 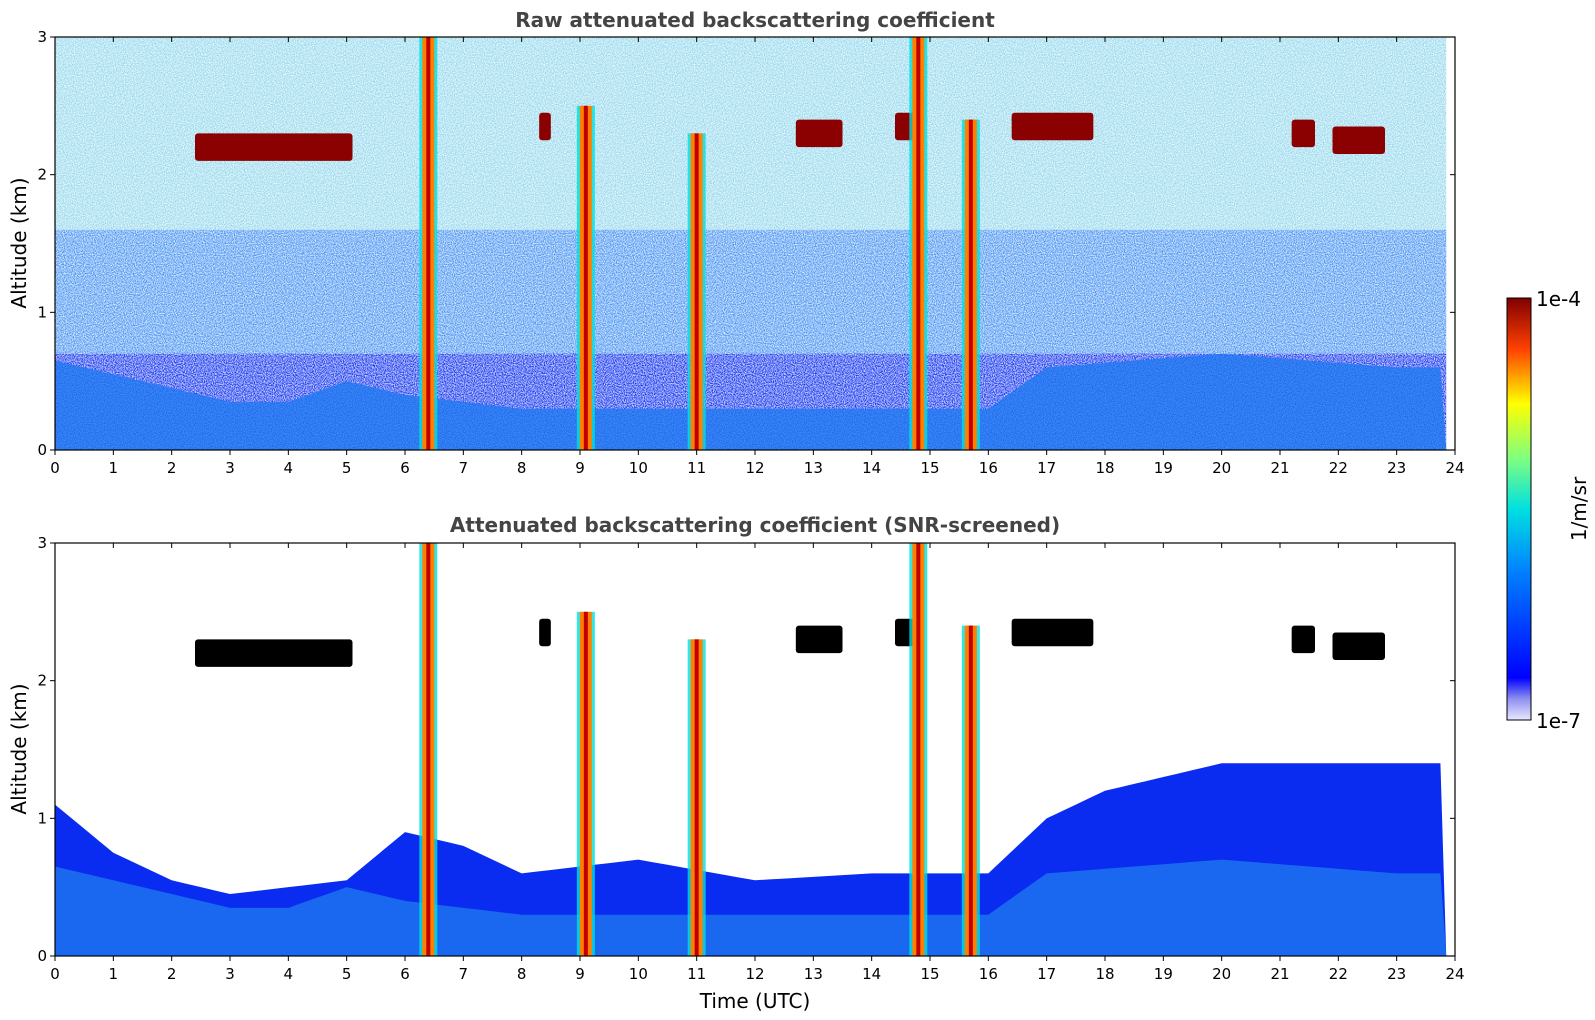 I want to click on colorbar-gradient, so click(x=1519, y=509).